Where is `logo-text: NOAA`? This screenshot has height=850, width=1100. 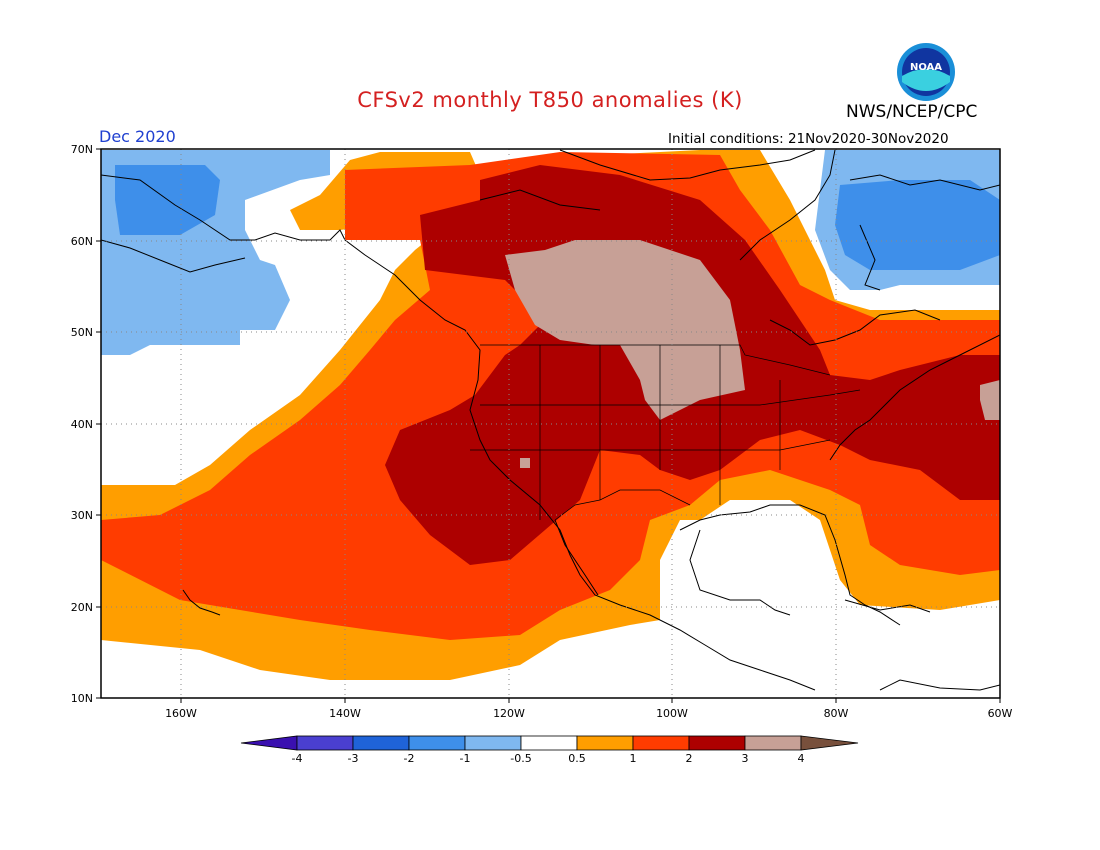
logo-text: NOAA is located at coordinates (926, 67).